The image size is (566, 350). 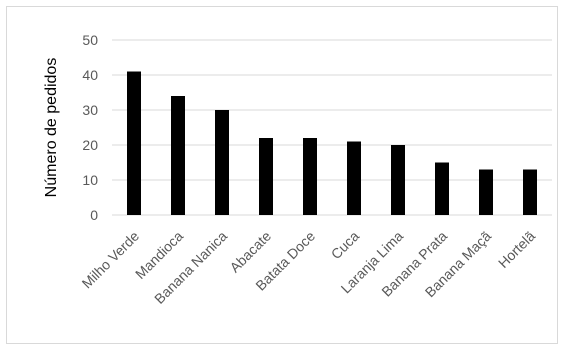 I want to click on x-tick-label: Cuca, so click(x=345, y=245).